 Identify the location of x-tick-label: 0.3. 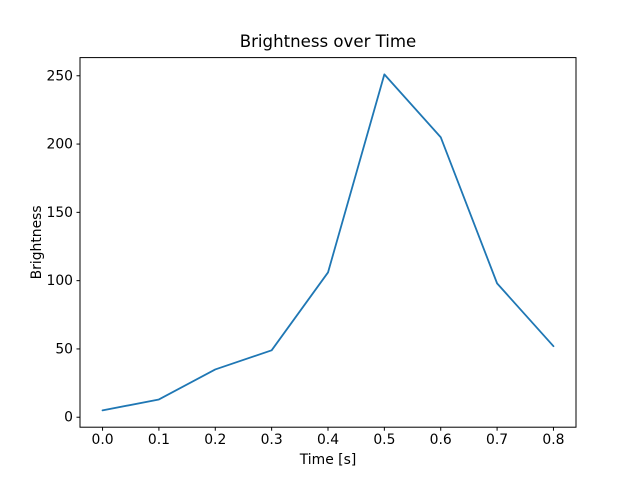
(272, 440).